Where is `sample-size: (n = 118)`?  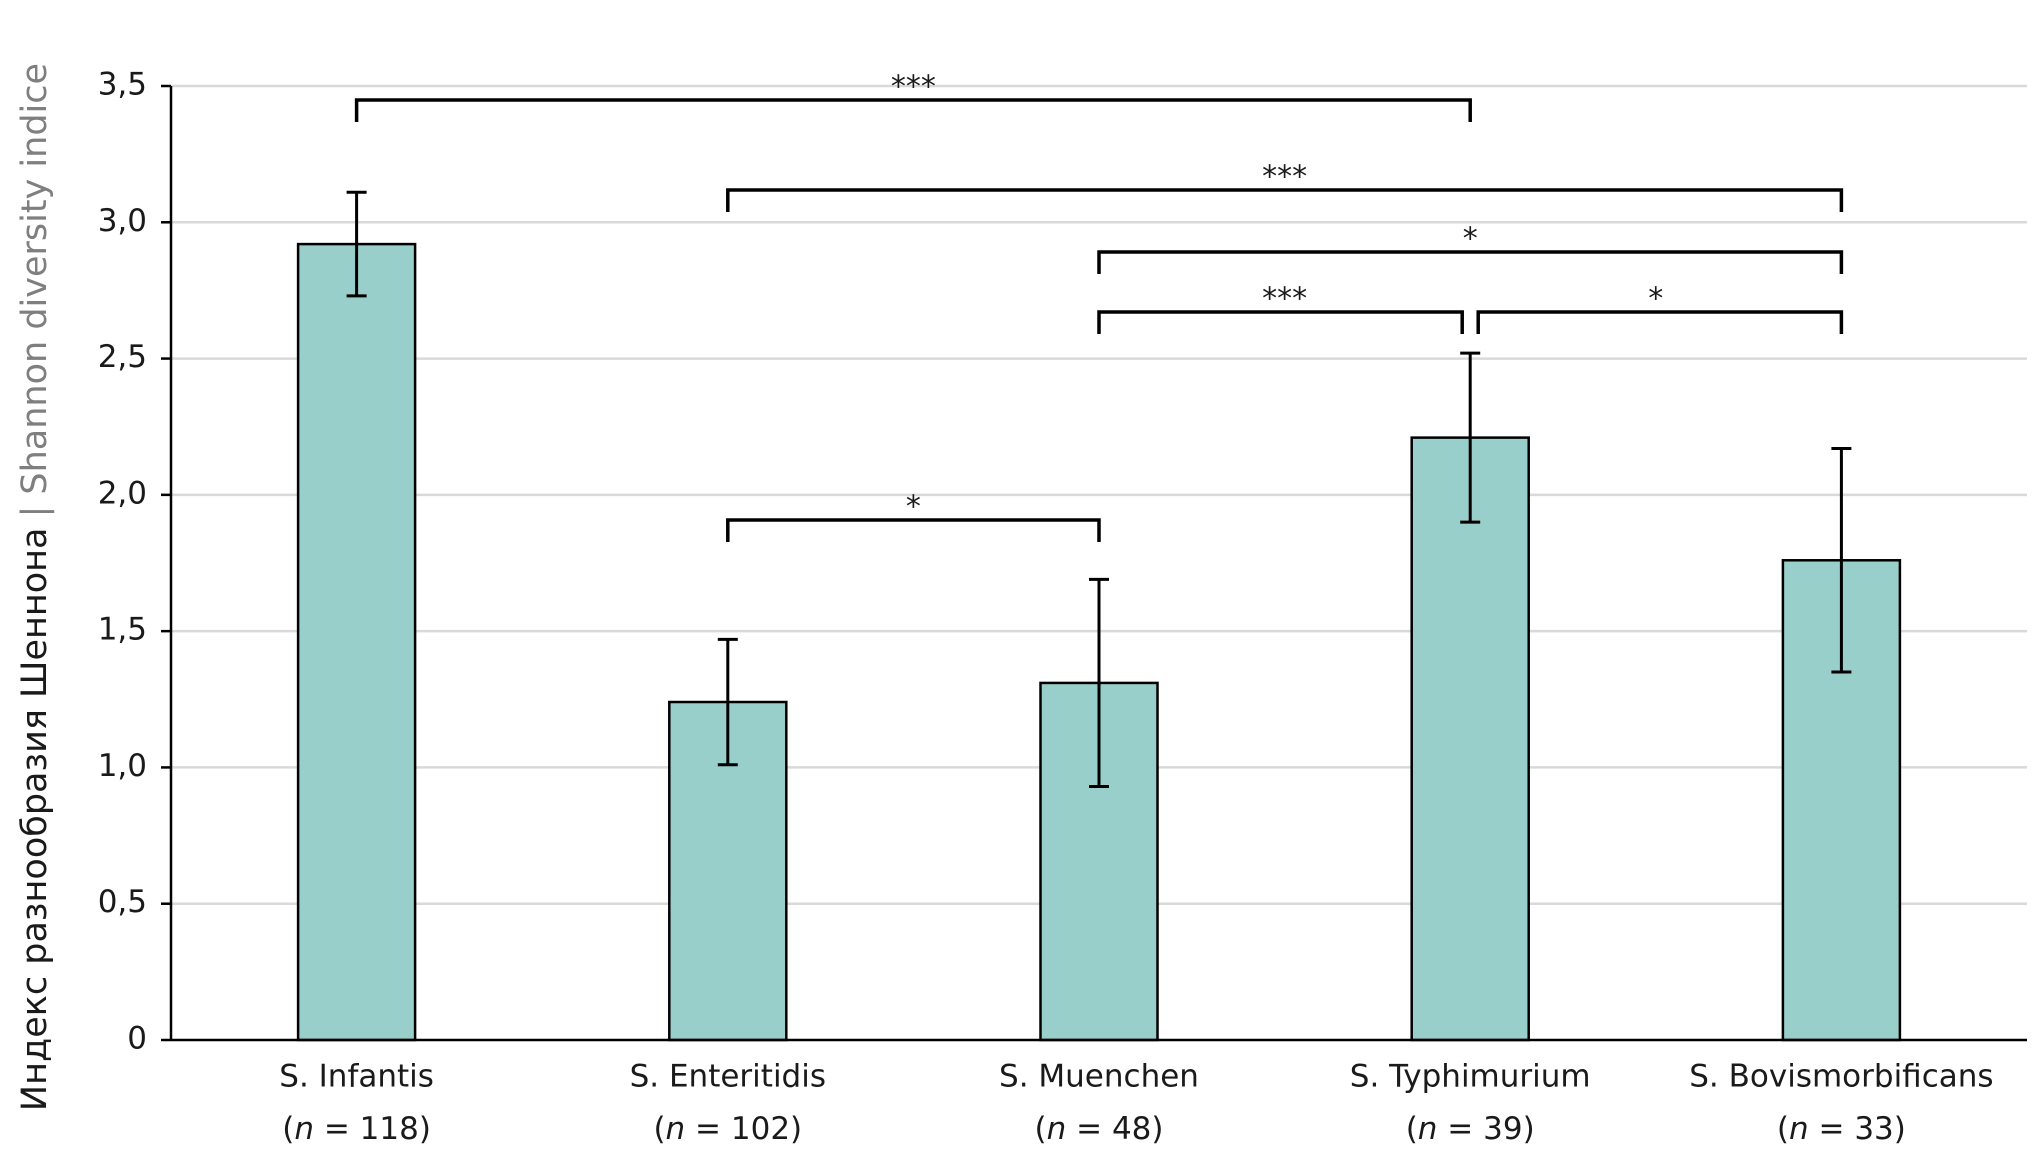
sample-size: (n = 118) is located at coordinates (356, 1129).